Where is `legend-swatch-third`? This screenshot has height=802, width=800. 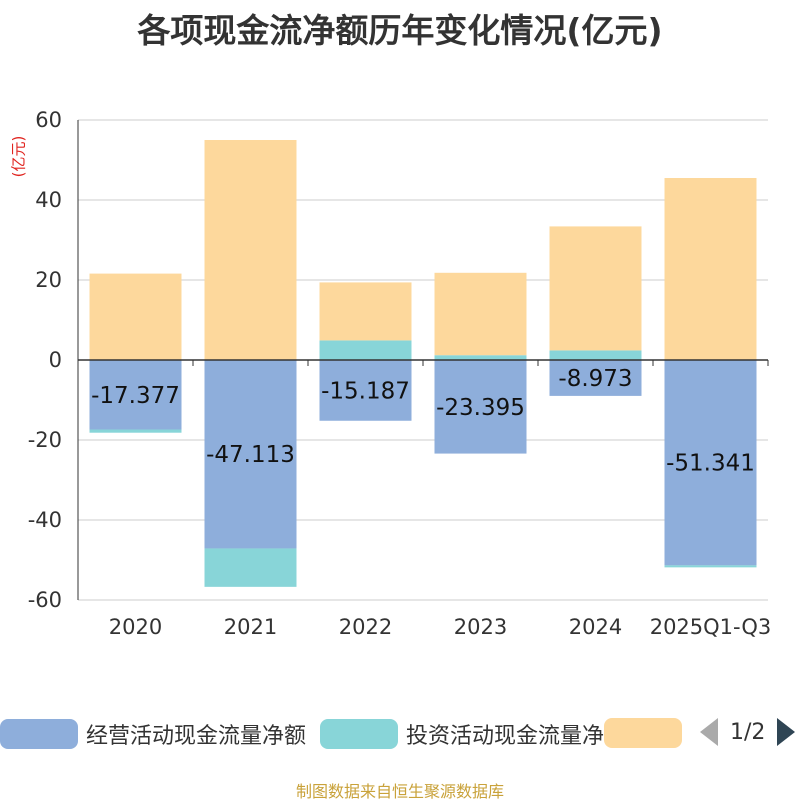 legend-swatch-third is located at coordinates (643, 733).